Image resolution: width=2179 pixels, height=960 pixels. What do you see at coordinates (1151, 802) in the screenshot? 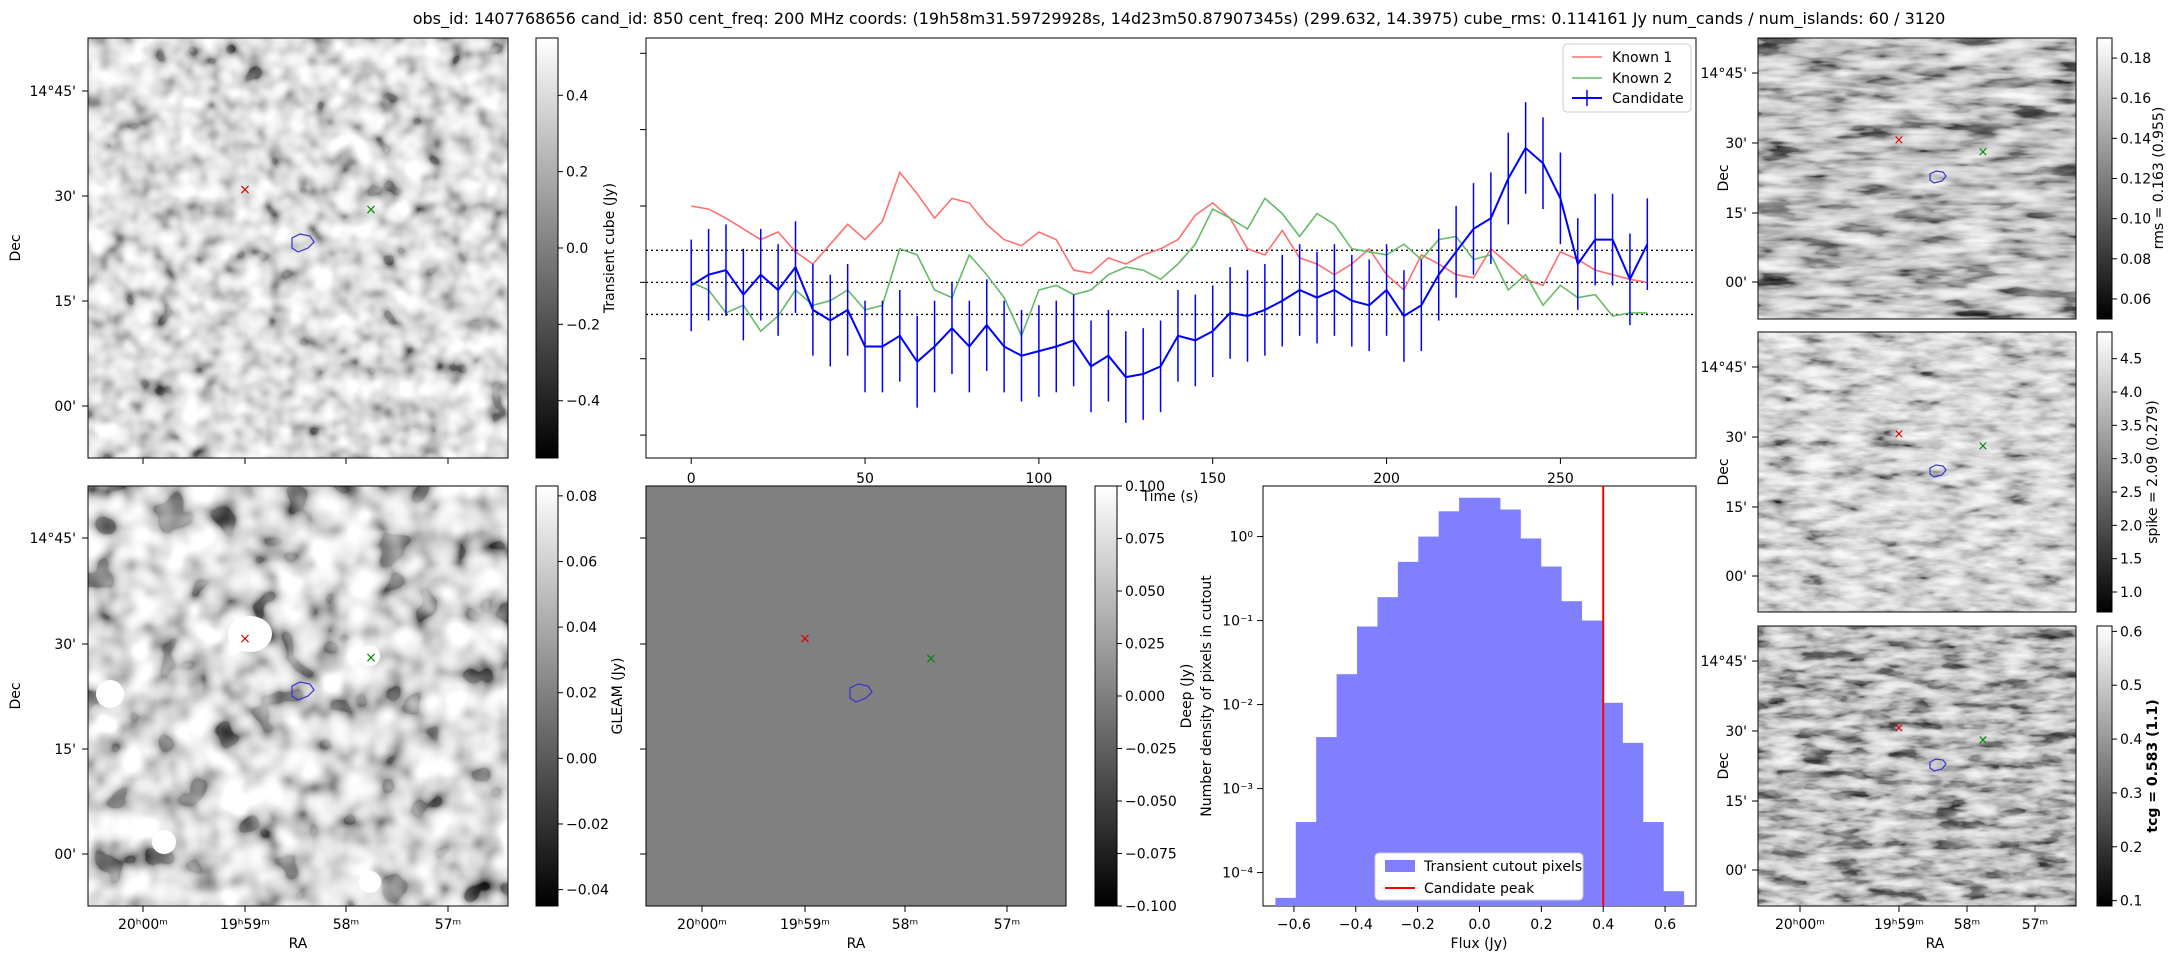
I see `colorbar-tick-label: −0.050` at bounding box center [1151, 802].